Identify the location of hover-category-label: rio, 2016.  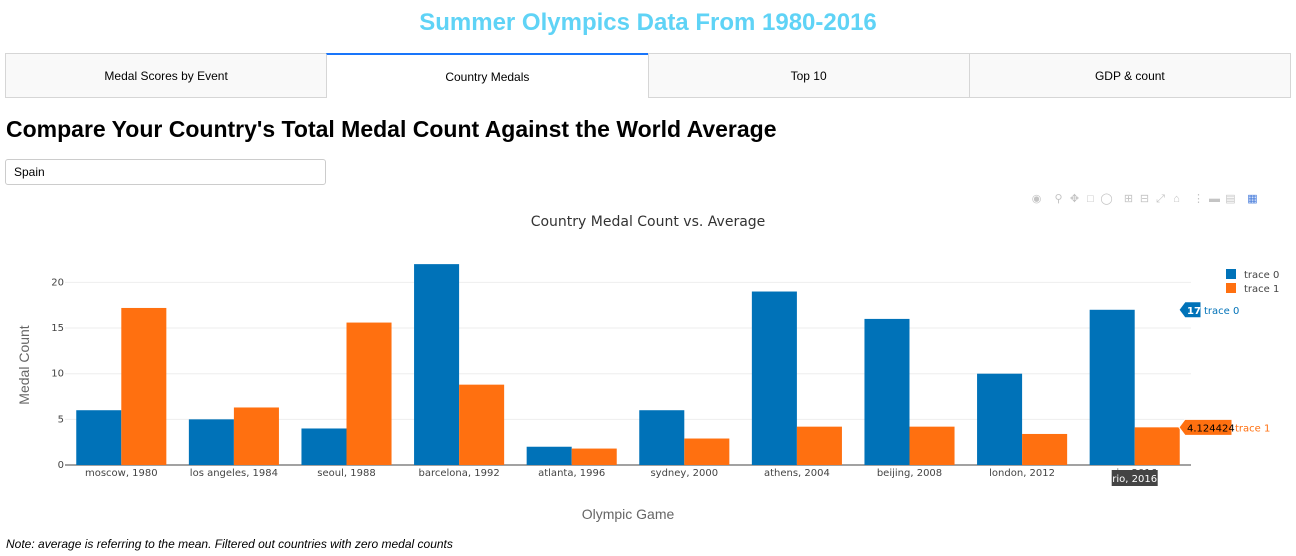
(1134, 479).